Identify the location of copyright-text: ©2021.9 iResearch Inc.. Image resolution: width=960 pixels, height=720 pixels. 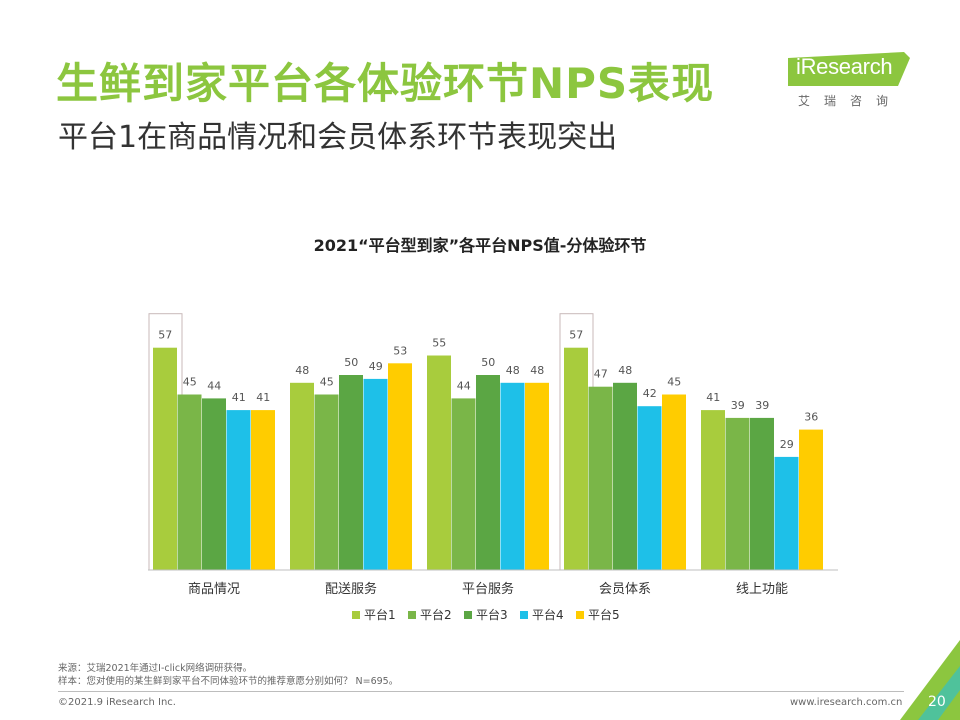
(117, 702).